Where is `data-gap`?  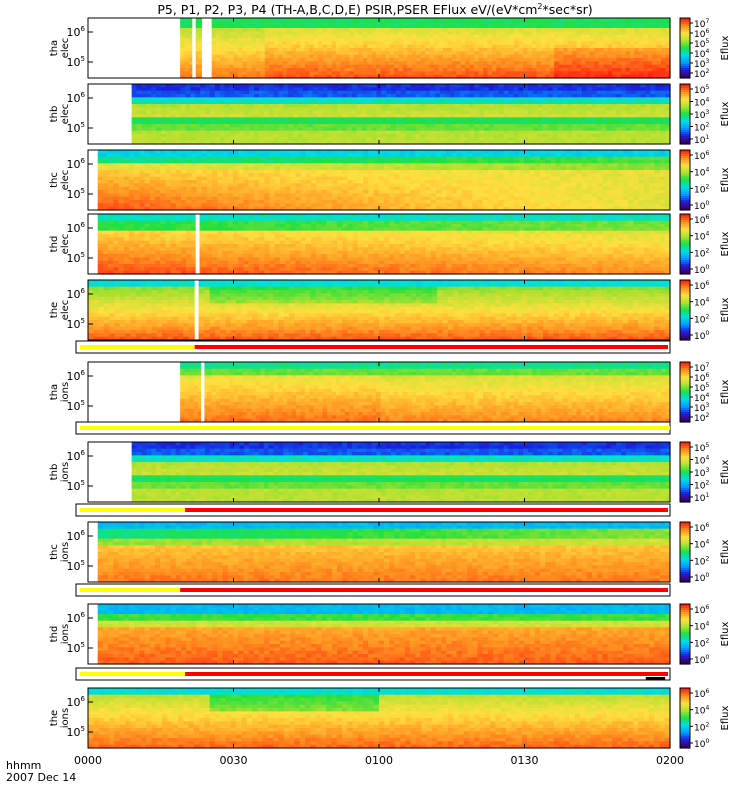 data-gap is located at coordinates (206, 48).